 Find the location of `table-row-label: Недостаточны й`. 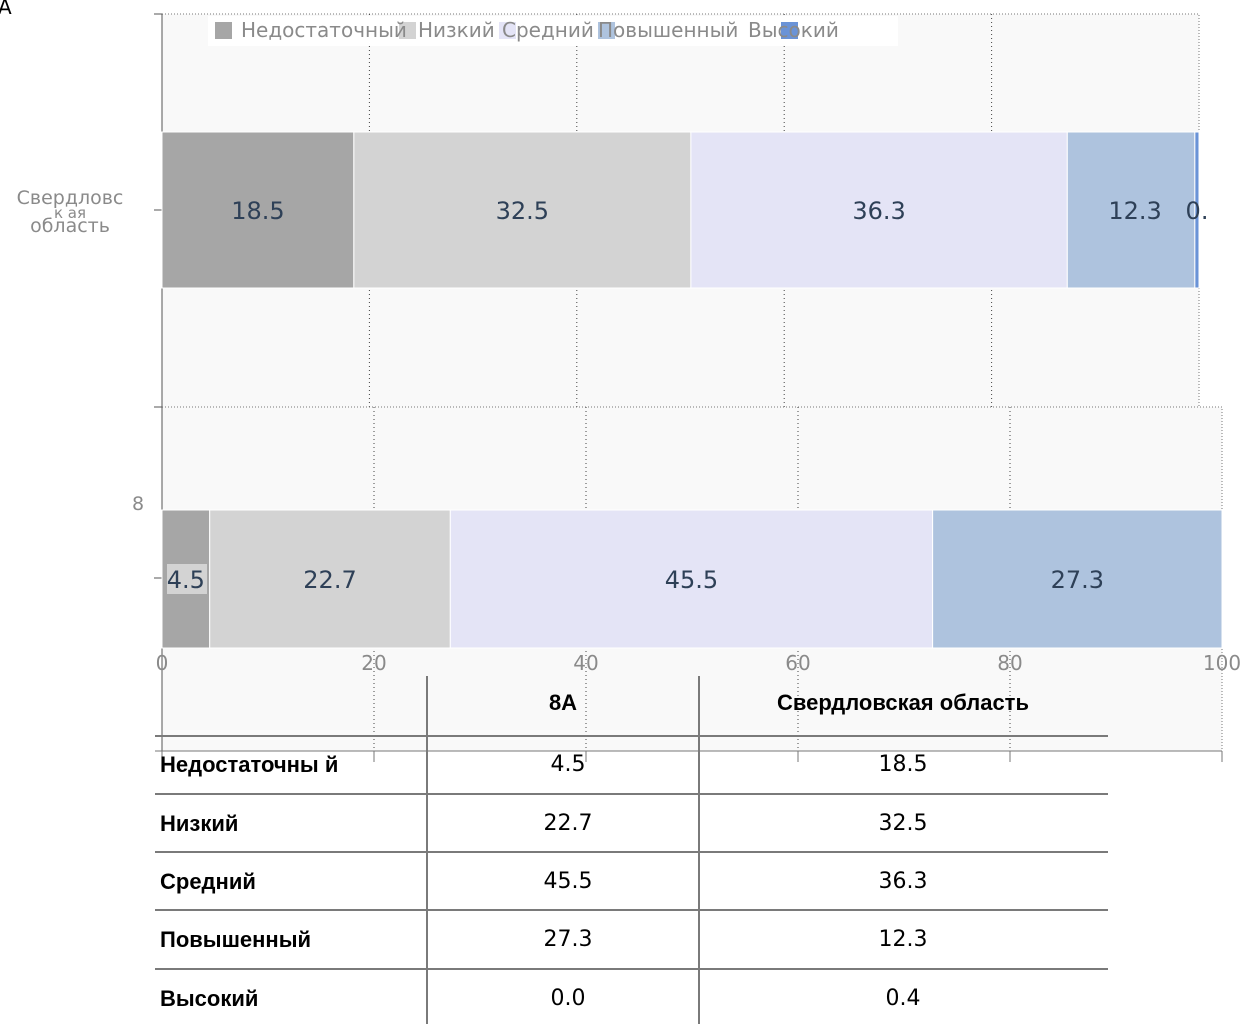

table-row-label: Недостаточны й is located at coordinates (249, 764).